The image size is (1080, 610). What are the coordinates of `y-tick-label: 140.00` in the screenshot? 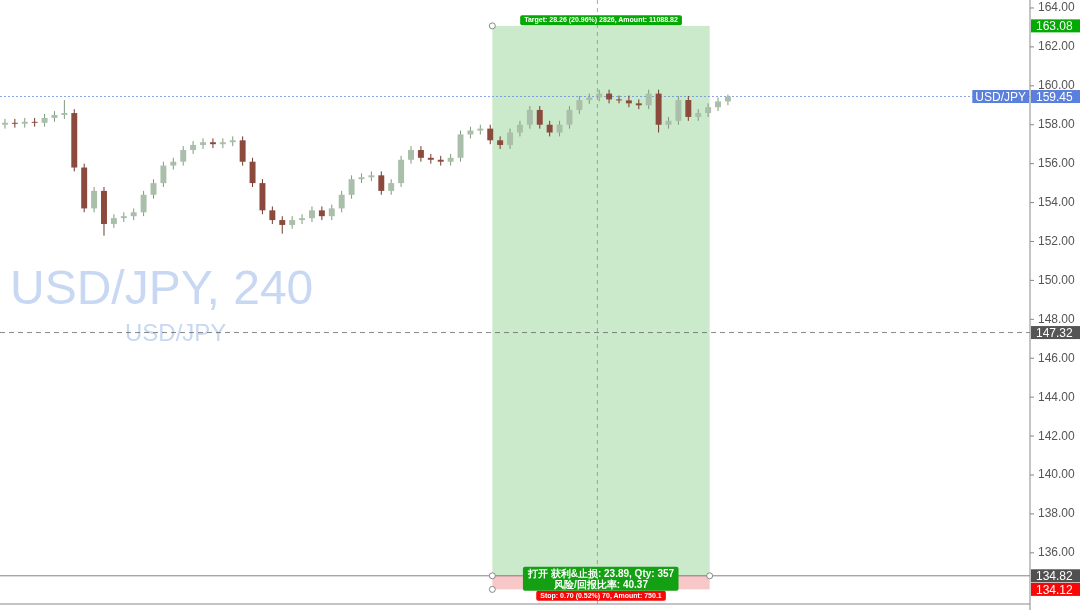 It's located at (1057, 474).